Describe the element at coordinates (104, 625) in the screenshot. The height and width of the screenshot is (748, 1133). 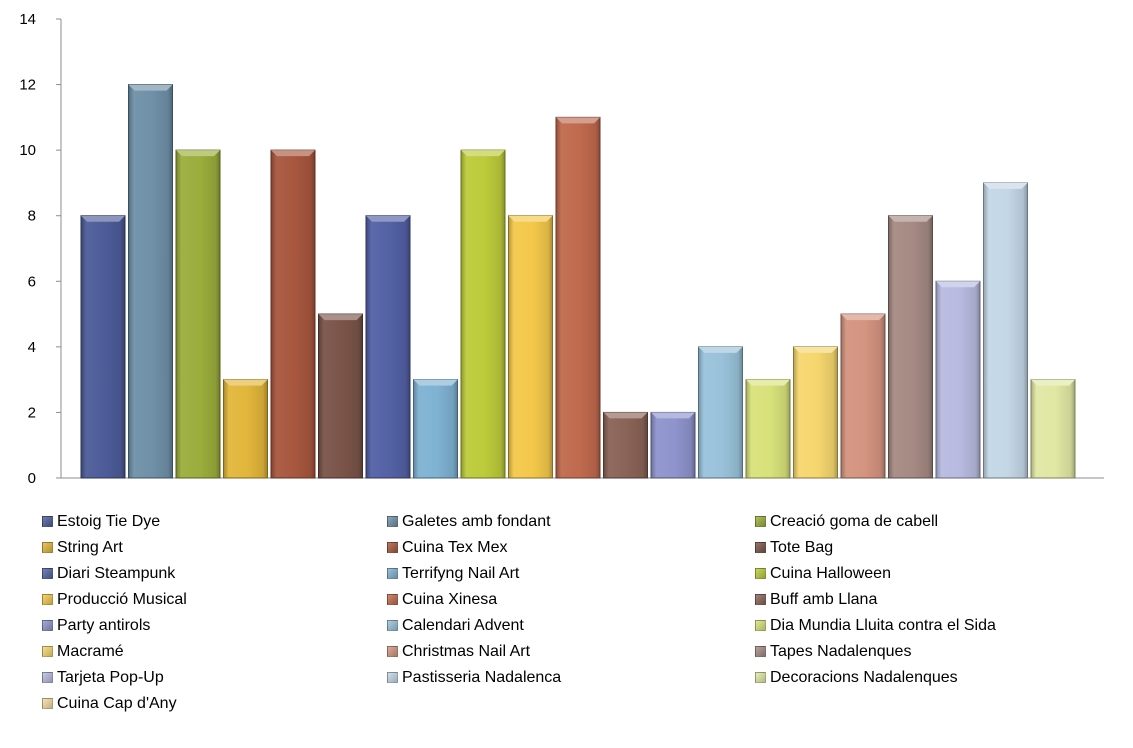
I see `legend-label: Party antirols` at that location.